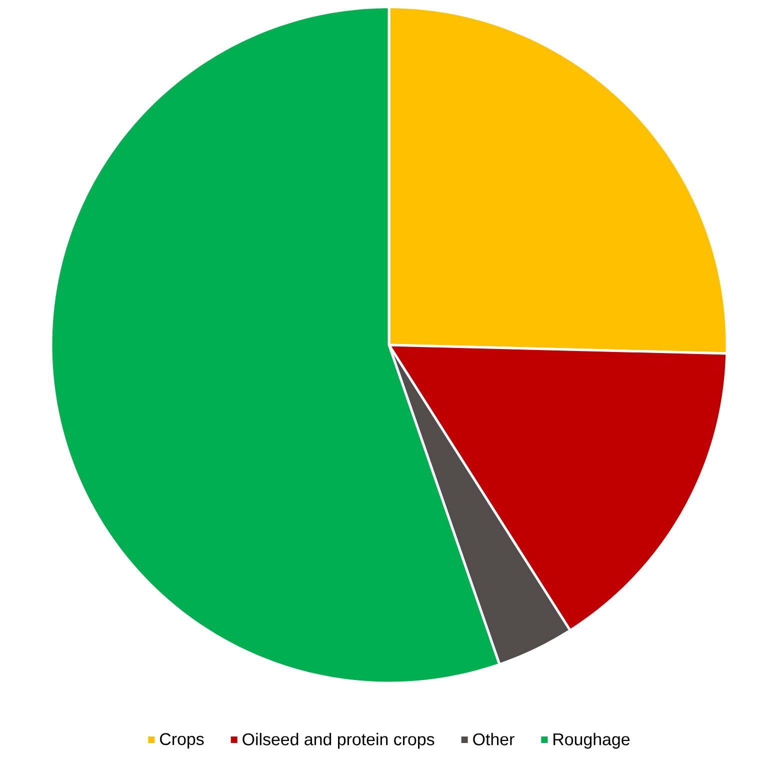 This screenshot has width=782, height=757. Describe the element at coordinates (493, 739) in the screenshot. I see `legend-label: Other` at that location.